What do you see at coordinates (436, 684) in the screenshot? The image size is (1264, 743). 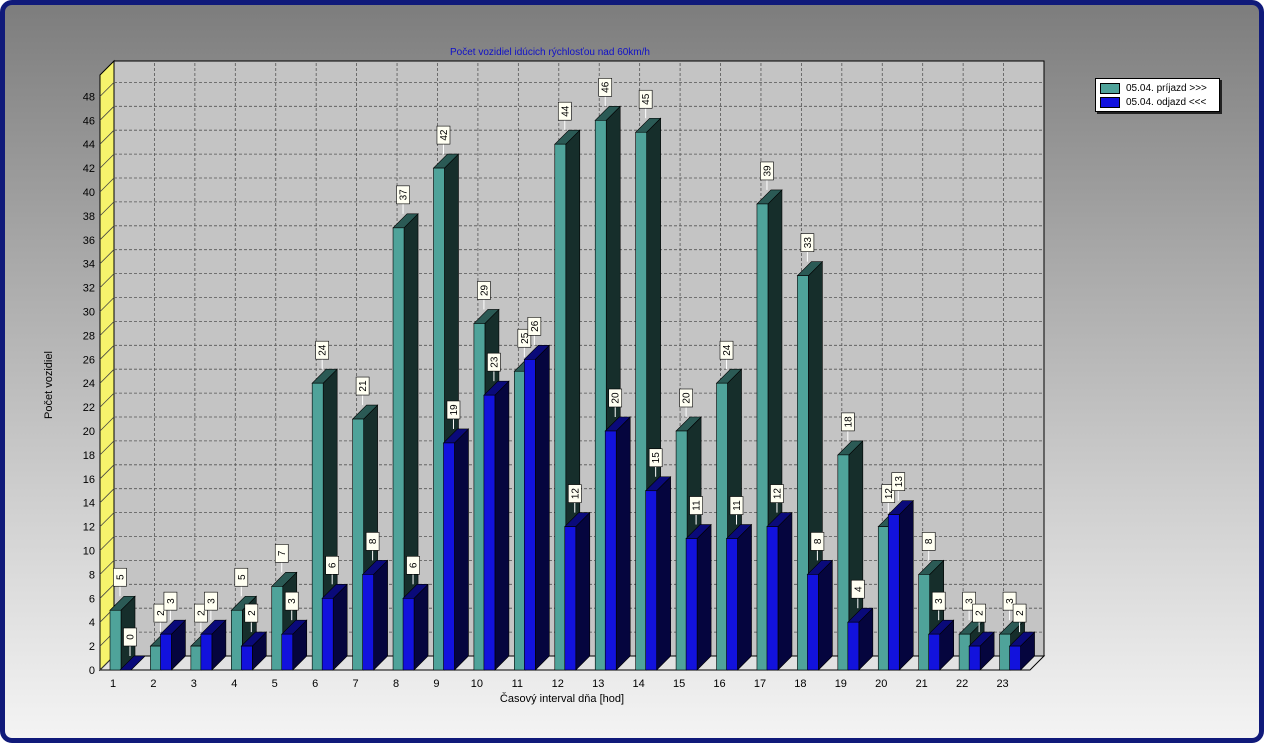 I see `x-tick-label: 9` at bounding box center [436, 684].